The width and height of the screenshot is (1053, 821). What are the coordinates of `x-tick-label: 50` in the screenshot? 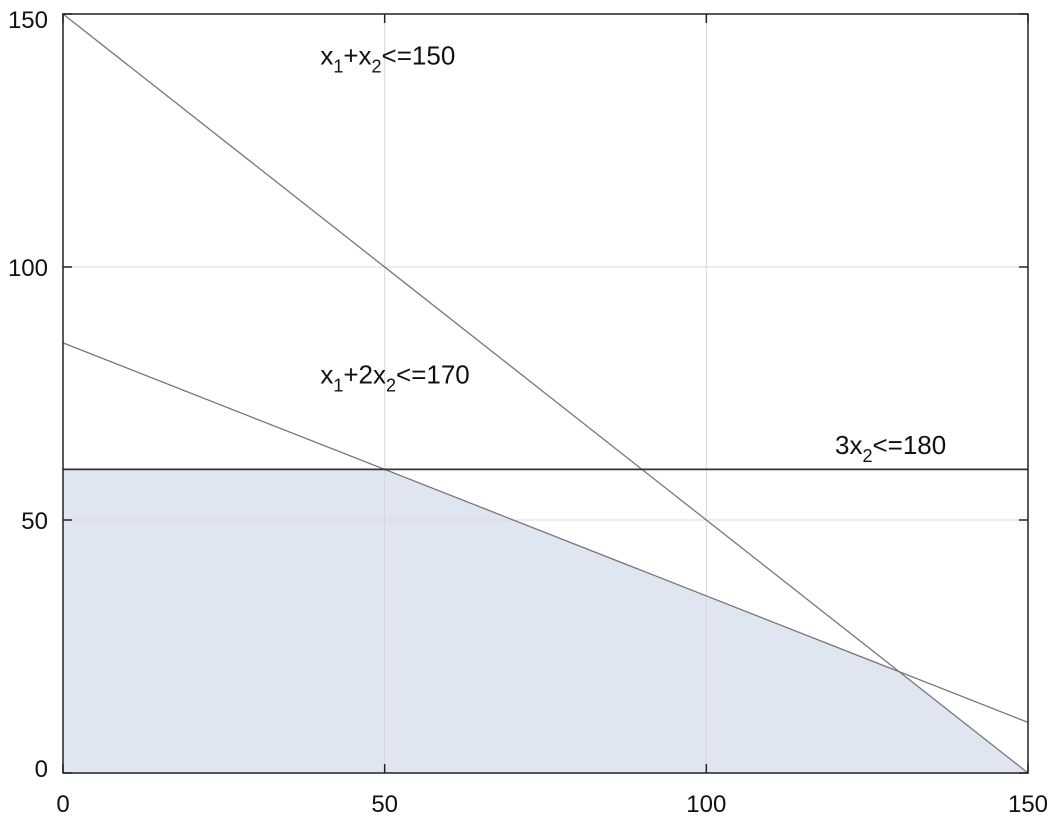 It's located at (384, 804).